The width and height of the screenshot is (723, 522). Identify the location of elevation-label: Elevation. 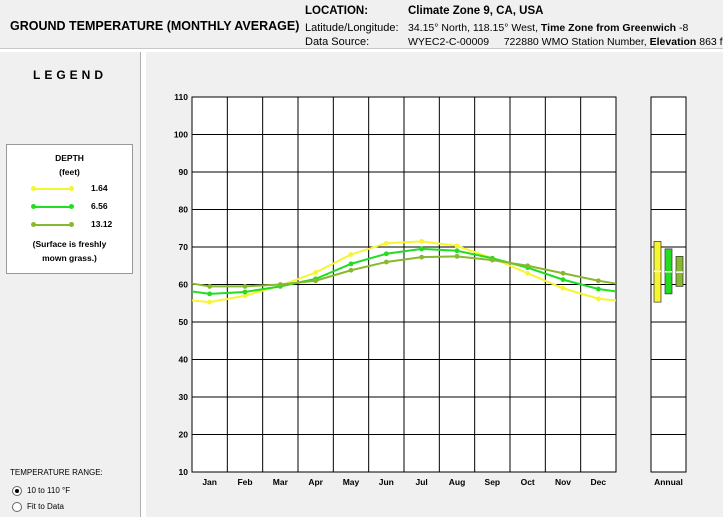
(673, 42).